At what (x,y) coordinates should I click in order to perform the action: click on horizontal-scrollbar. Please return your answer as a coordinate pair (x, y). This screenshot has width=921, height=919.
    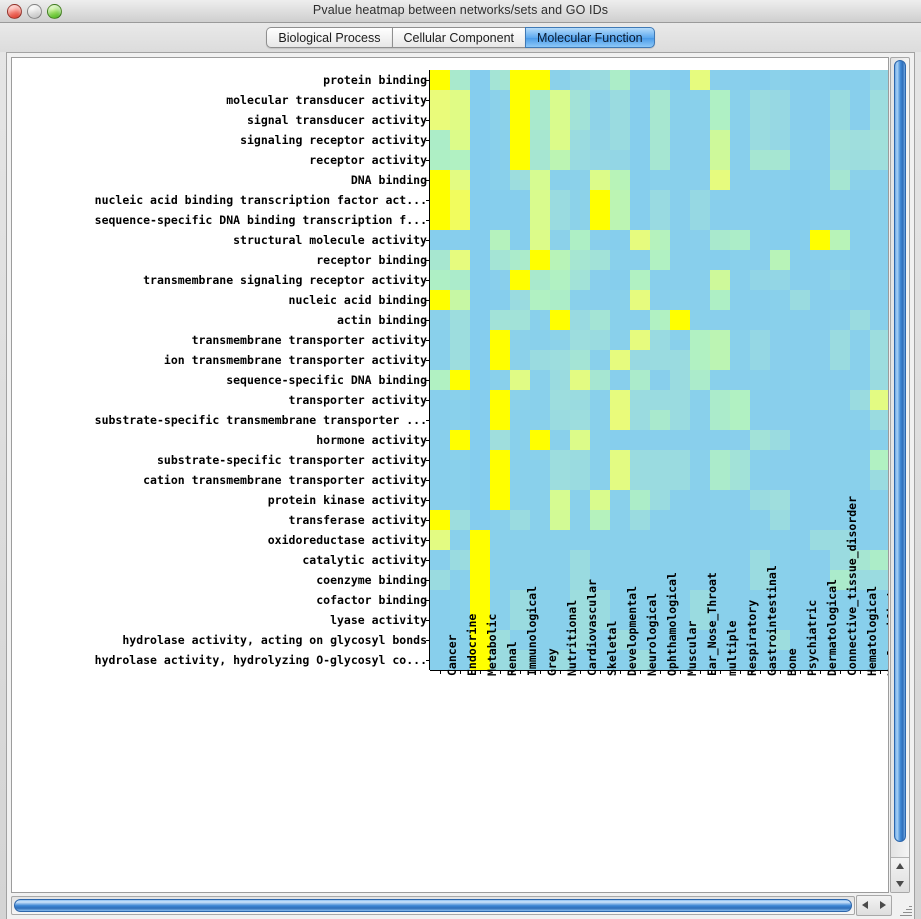
    Looking at the image, I should click on (433, 905).